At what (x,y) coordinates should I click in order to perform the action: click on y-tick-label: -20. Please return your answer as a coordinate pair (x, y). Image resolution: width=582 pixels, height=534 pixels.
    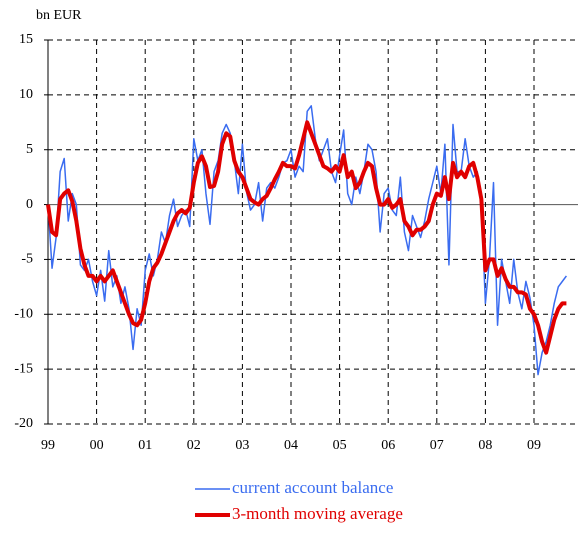
    Looking at the image, I should click on (23, 423).